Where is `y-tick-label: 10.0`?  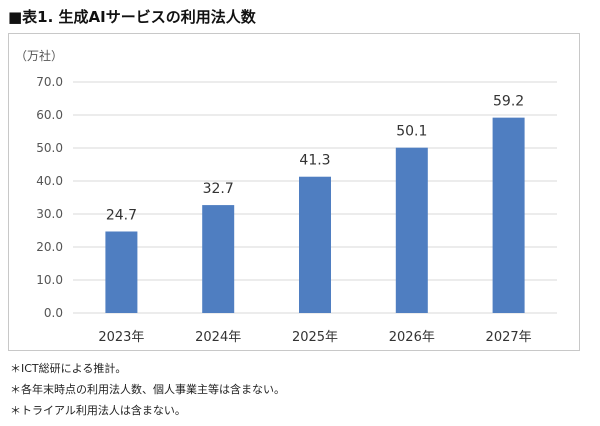
y-tick-label: 10.0 is located at coordinates (49, 280).